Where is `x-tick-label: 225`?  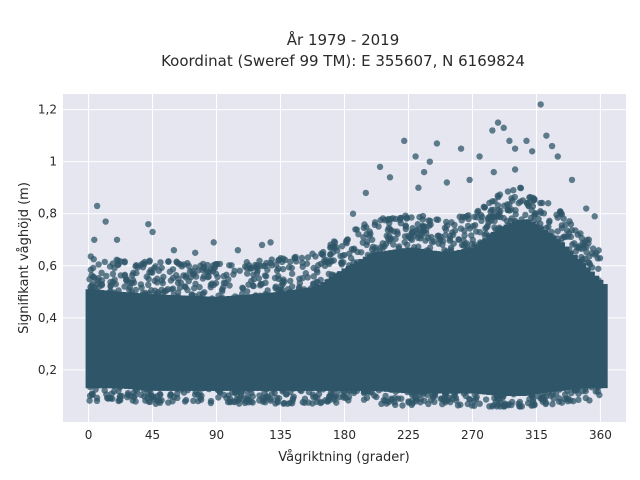
x-tick-label: 225 is located at coordinates (408, 435).